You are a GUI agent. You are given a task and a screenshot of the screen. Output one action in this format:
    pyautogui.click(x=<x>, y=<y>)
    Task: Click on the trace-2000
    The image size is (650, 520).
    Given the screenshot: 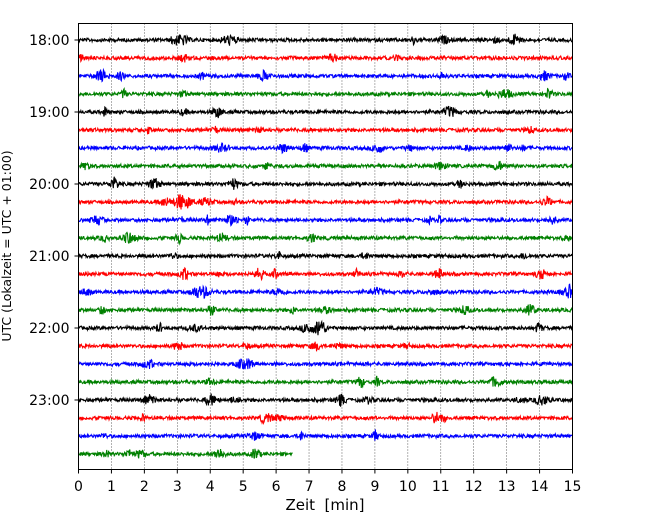 What is the action you would take?
    pyautogui.click(x=326, y=183)
    